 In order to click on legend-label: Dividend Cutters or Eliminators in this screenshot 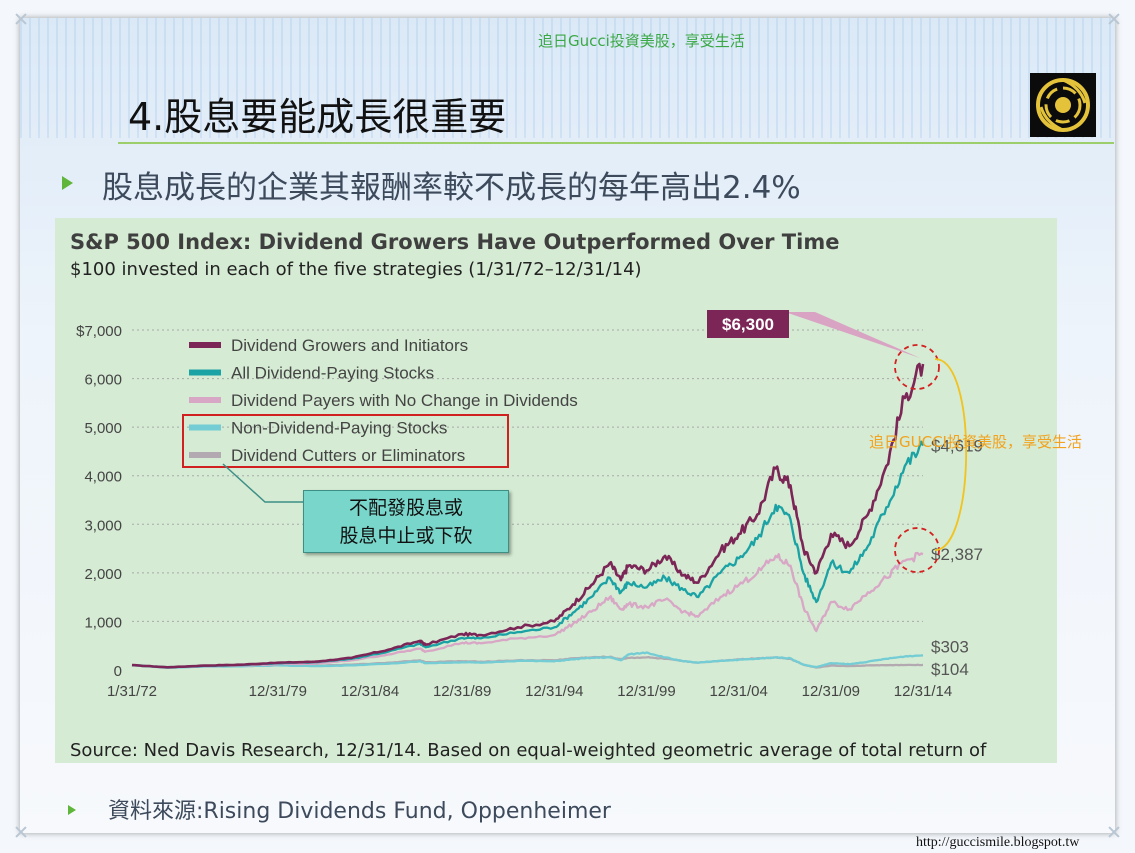, I will do `click(348, 455)`.